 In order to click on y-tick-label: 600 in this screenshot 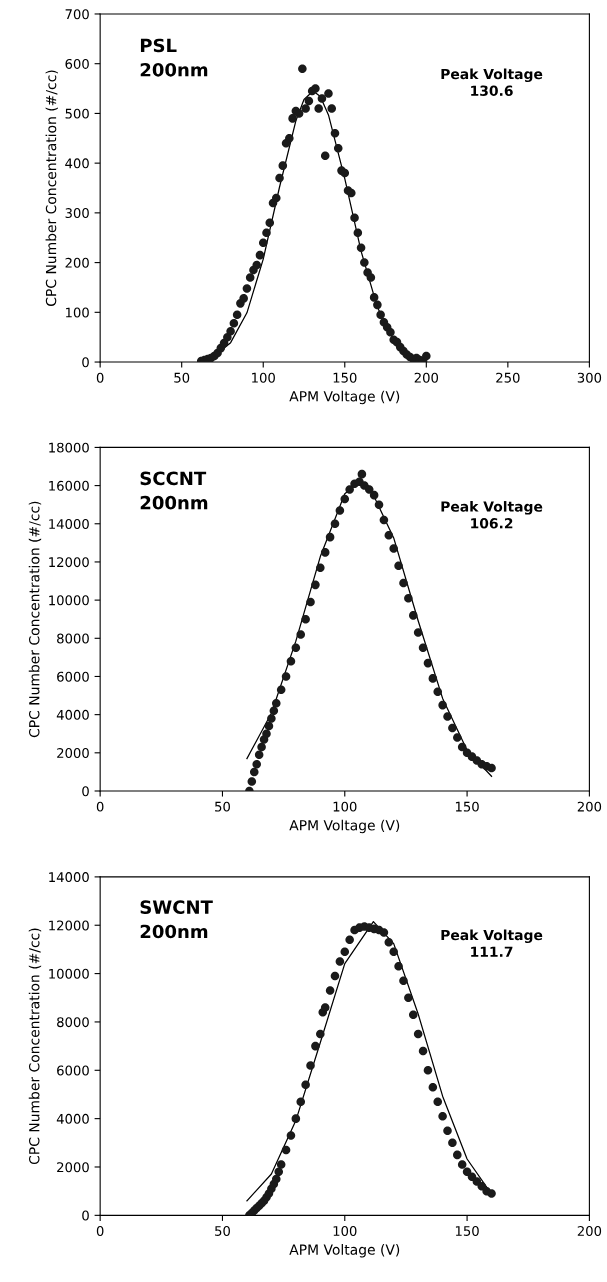, I will do `click(77, 63)`.